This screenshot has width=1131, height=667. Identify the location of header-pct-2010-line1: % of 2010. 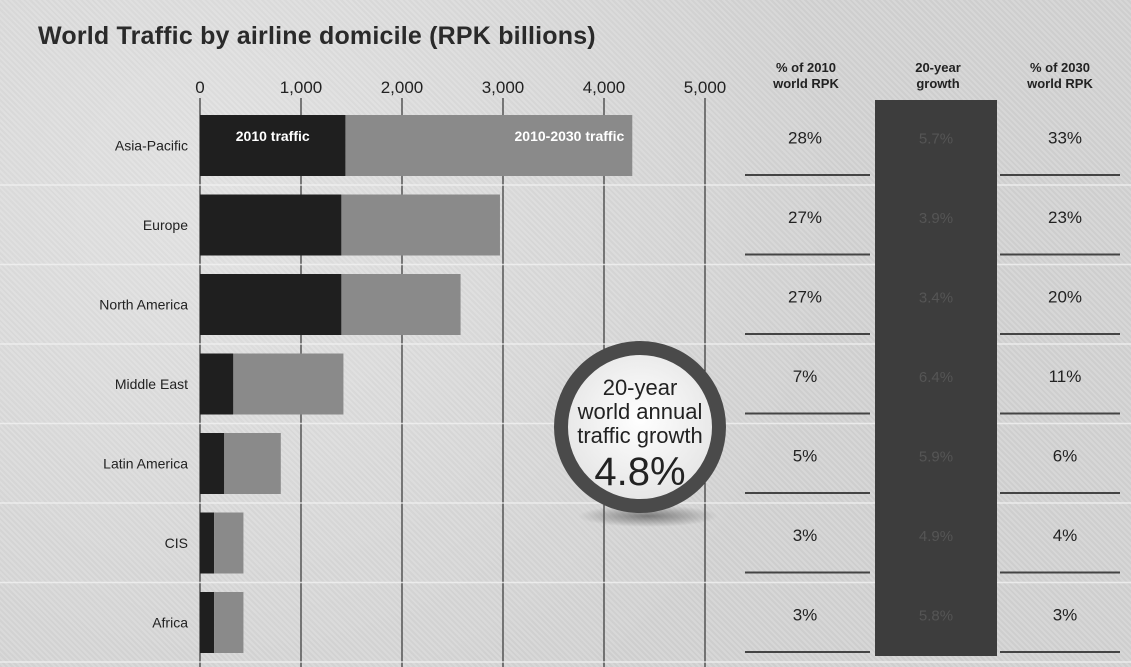
(806, 67).